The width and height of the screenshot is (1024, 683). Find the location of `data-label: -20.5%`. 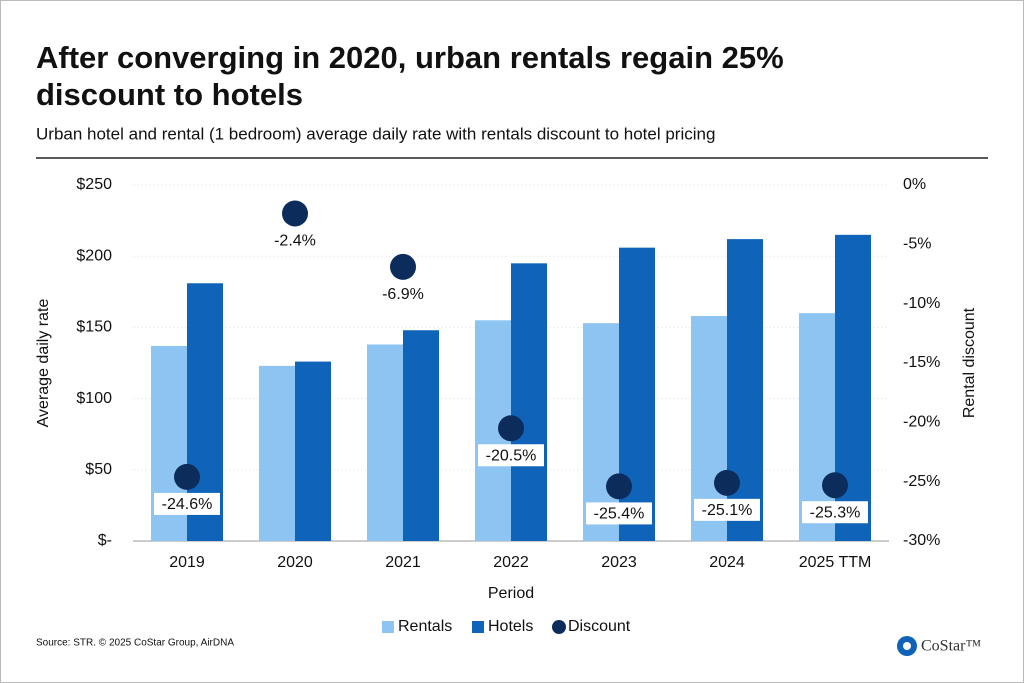

data-label: -20.5% is located at coordinates (511, 455).